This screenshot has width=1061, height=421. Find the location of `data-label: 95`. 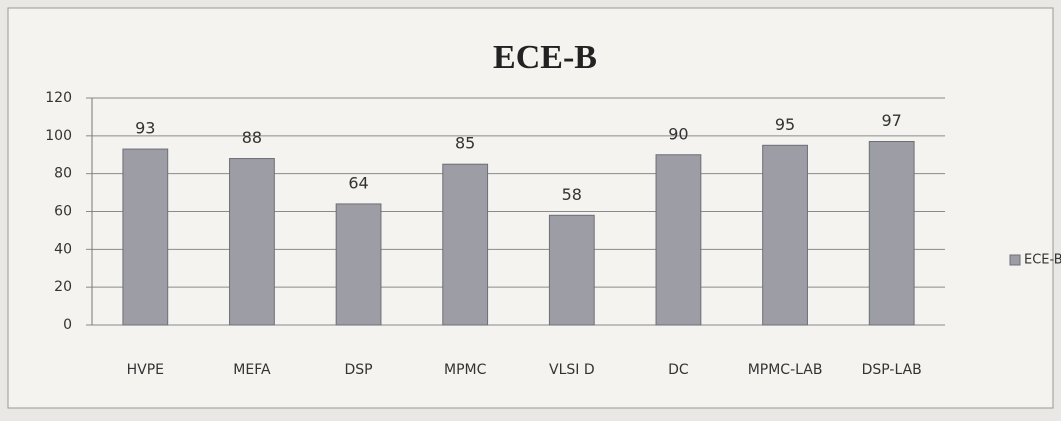

data-label: 95 is located at coordinates (785, 124).